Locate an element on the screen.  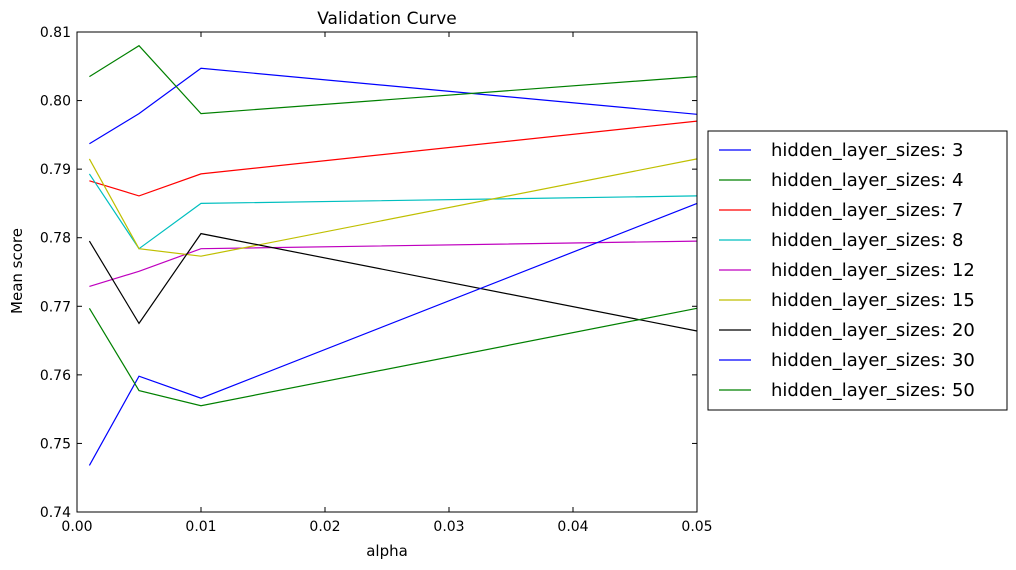
y-tick-label: 0.76 is located at coordinates (55, 376).